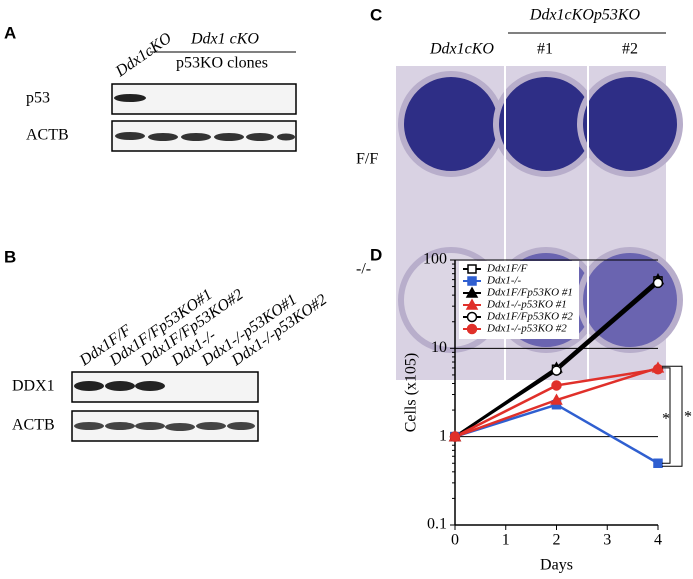 The height and width of the screenshot is (579, 693). I want to click on group-header: Ddx1cKOp53KO, so click(585, 15).